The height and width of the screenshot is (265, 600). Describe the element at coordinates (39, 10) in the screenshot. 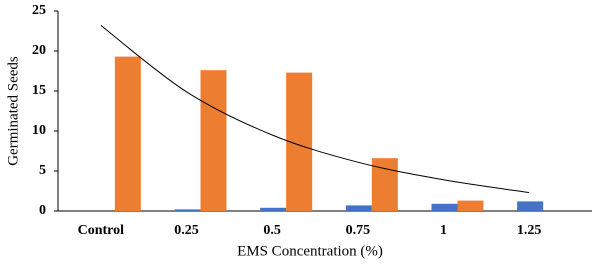

I see `y-tick-label: 25` at that location.